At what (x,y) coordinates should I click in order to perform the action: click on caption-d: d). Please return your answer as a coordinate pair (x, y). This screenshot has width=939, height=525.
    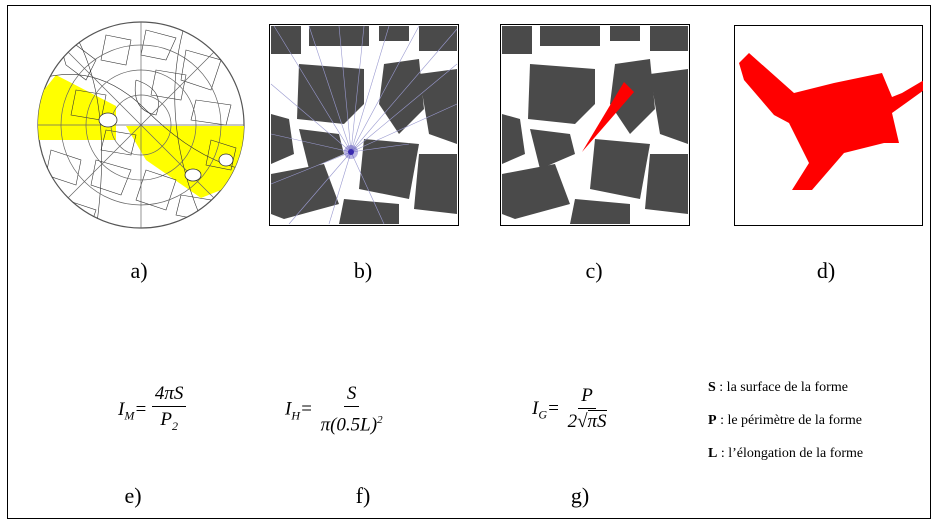
    Looking at the image, I should click on (826, 270).